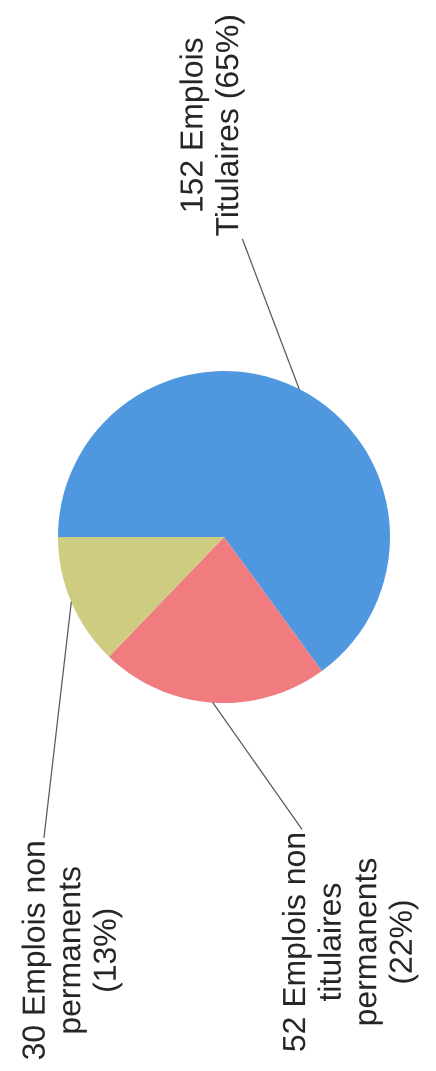  I want to click on slice-label: 30 Emplois non permanents (13%), so click(72, 951).